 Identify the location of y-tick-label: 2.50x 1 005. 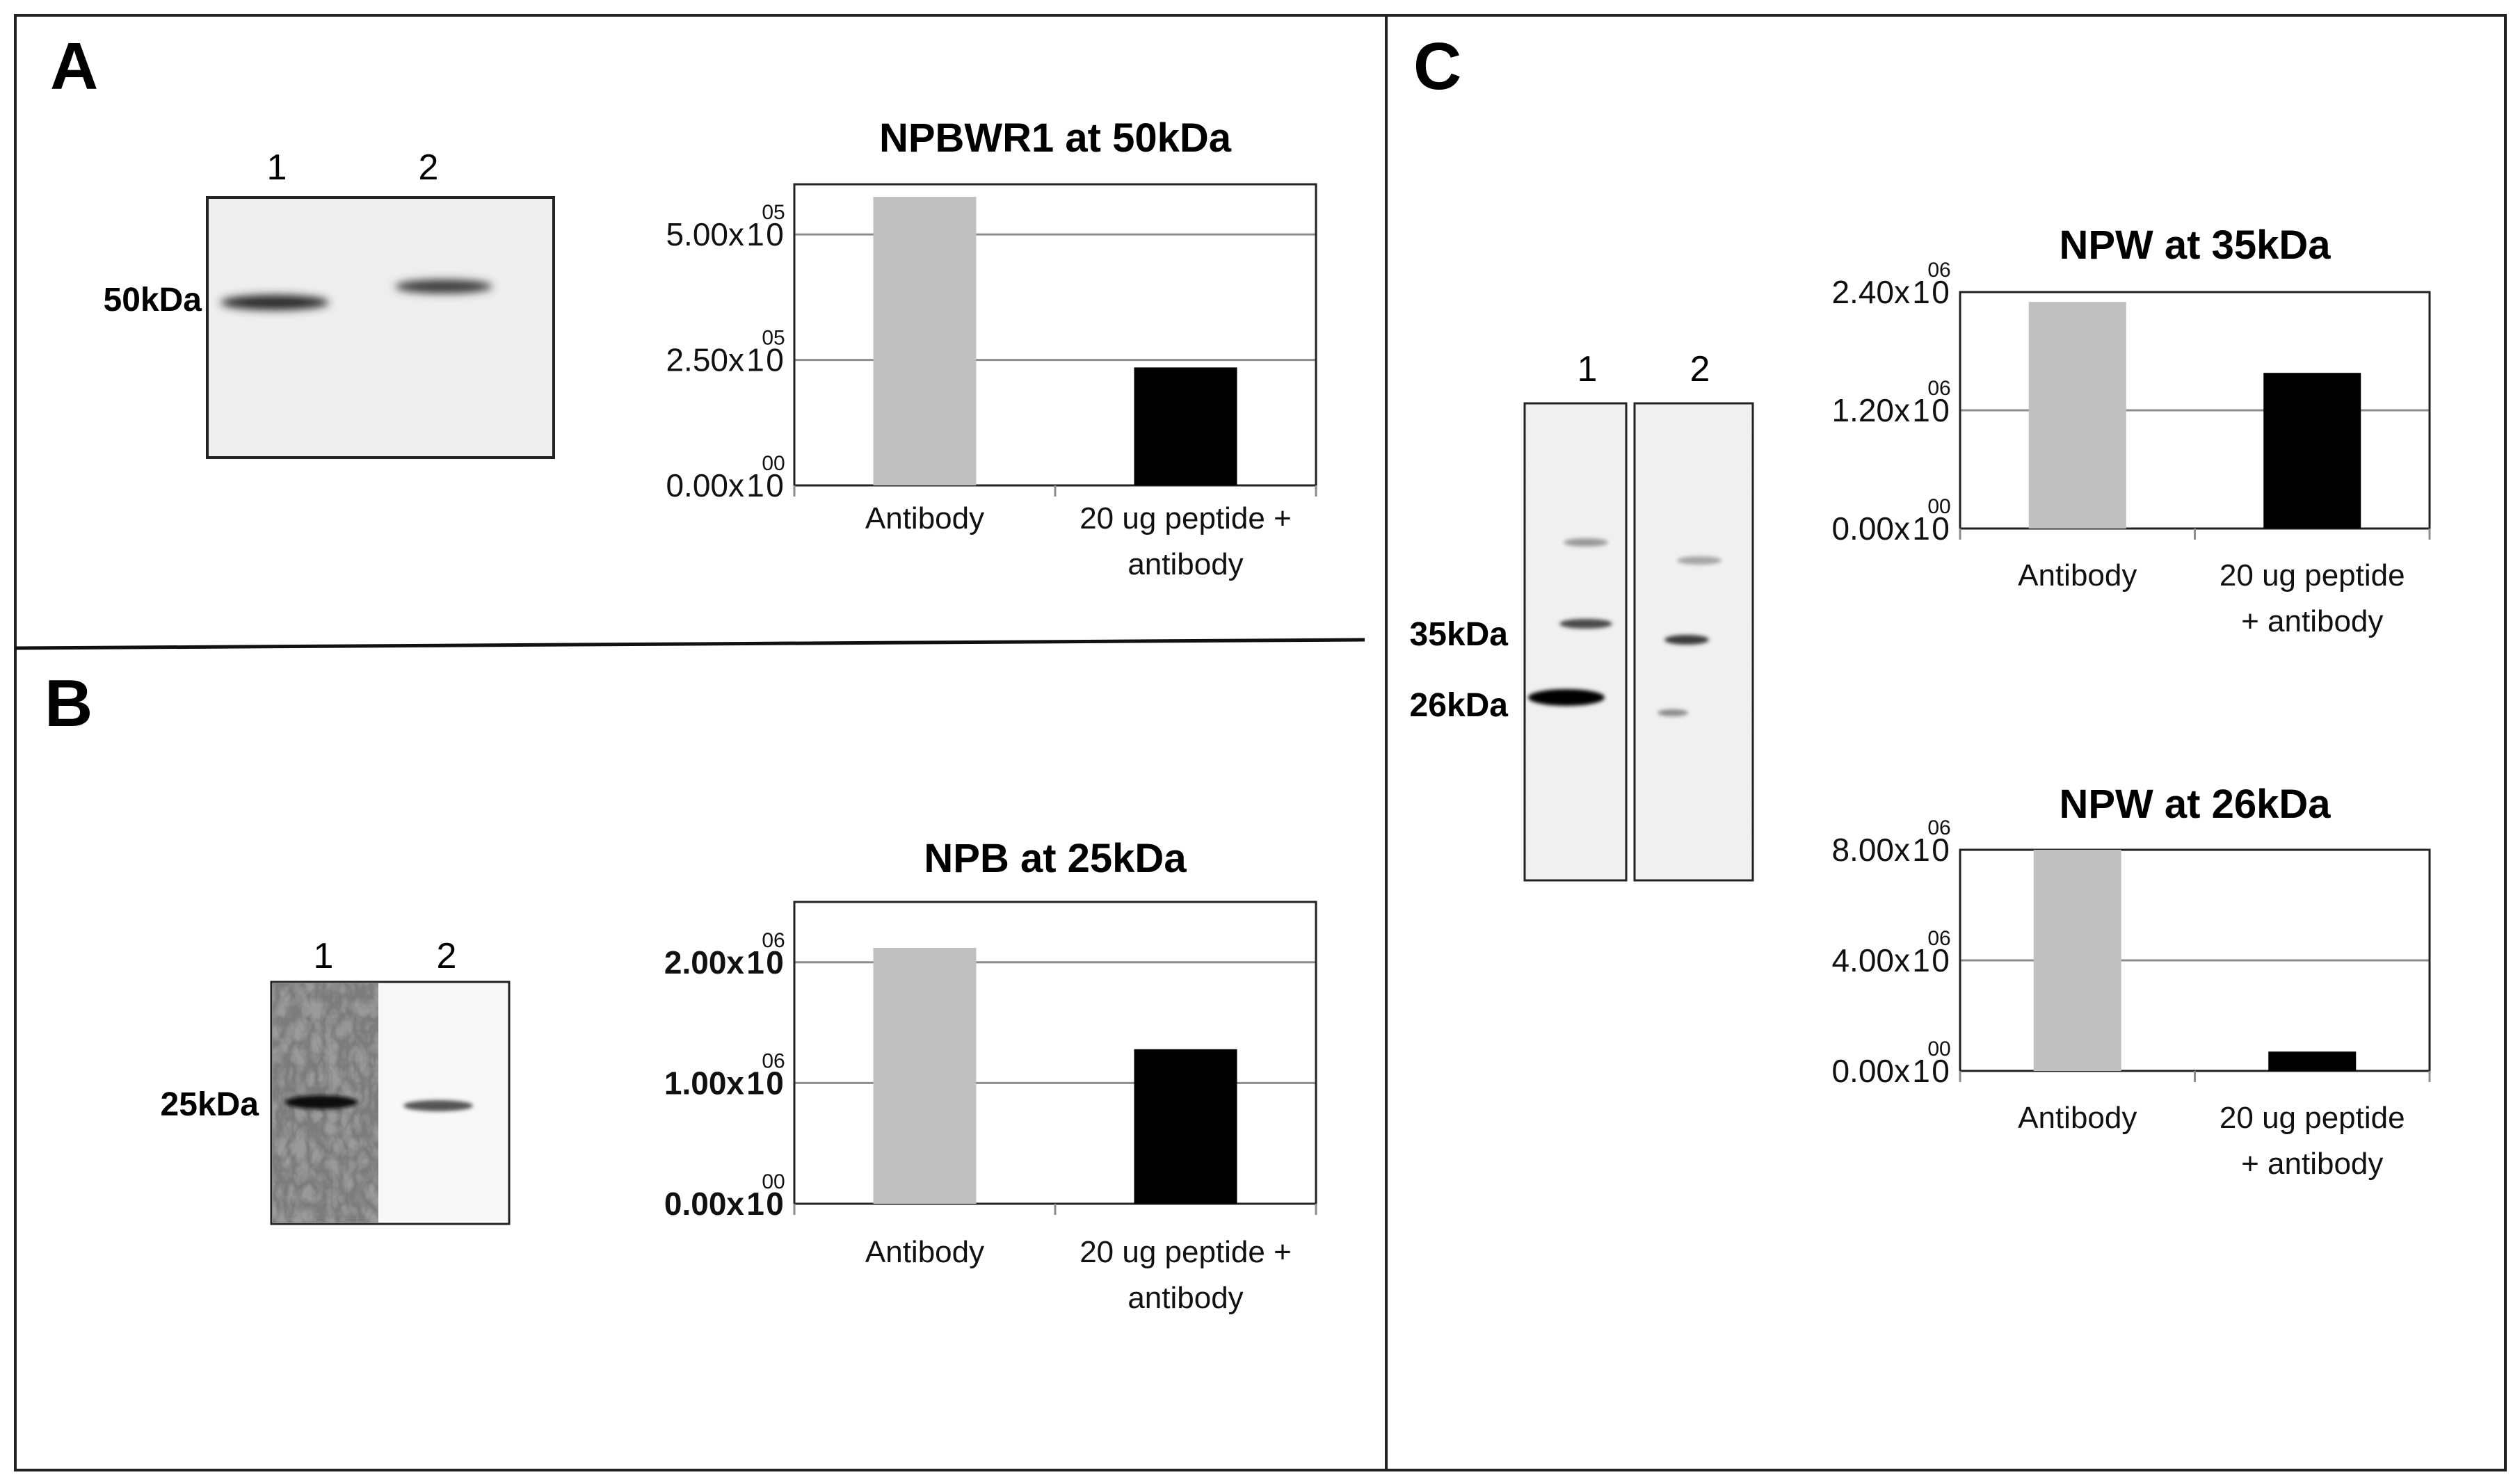
(725, 352).